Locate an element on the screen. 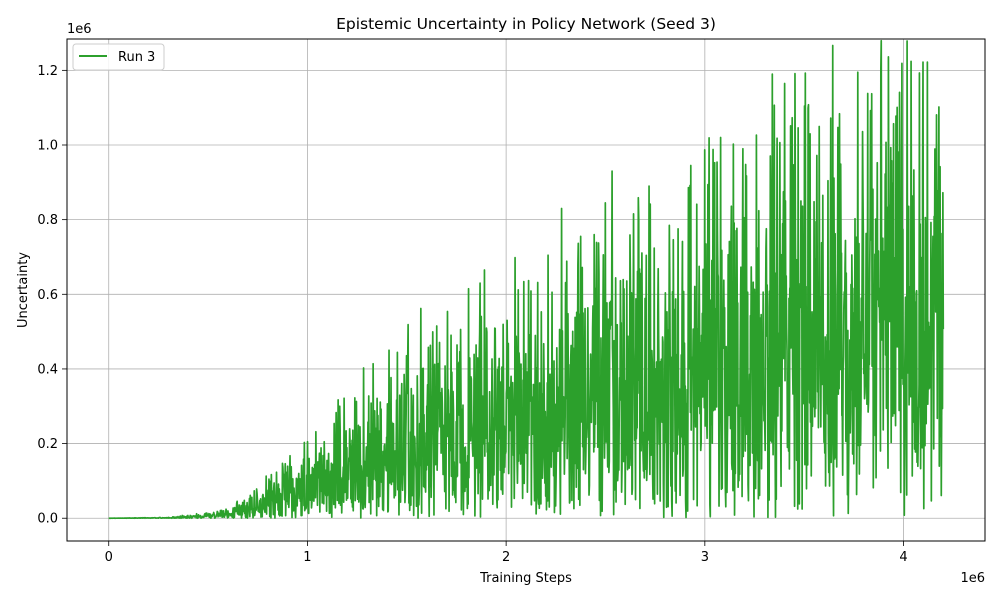 Image resolution: width=1000 pixels, height=600 pixels. y-axis-offset-label: 1e6 is located at coordinates (79, 29).